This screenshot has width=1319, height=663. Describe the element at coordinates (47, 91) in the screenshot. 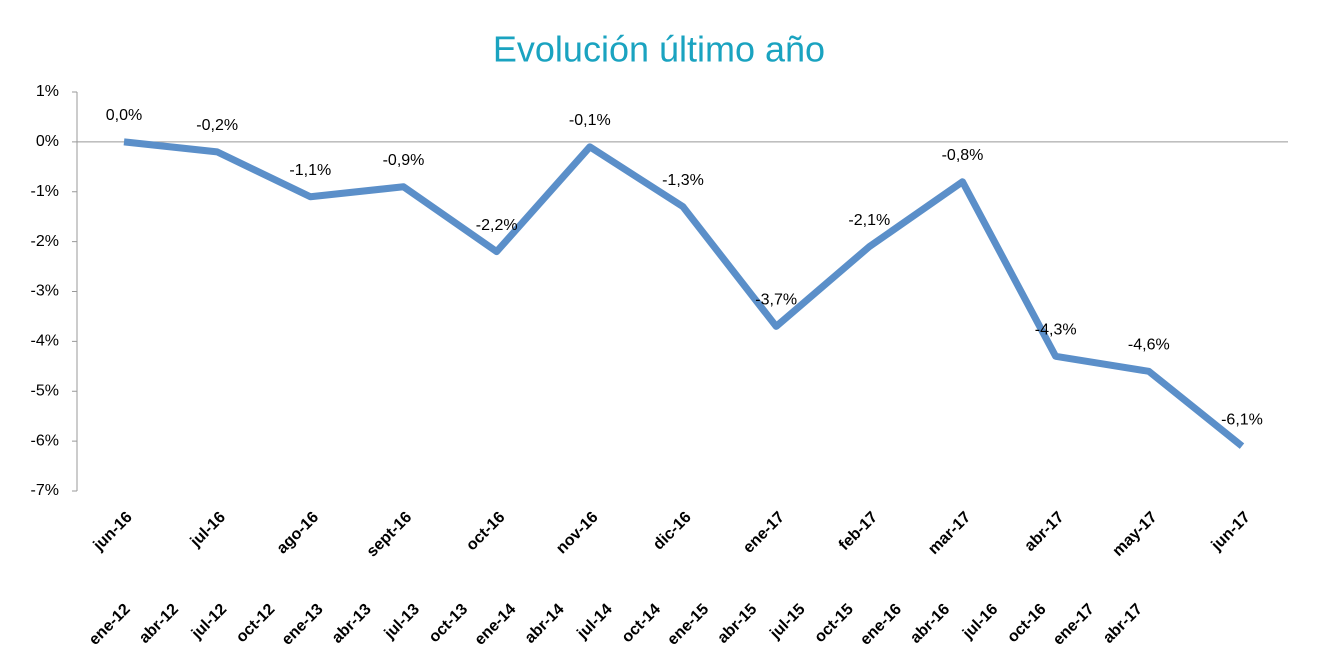

I see `y-tick-label: 1%` at that location.